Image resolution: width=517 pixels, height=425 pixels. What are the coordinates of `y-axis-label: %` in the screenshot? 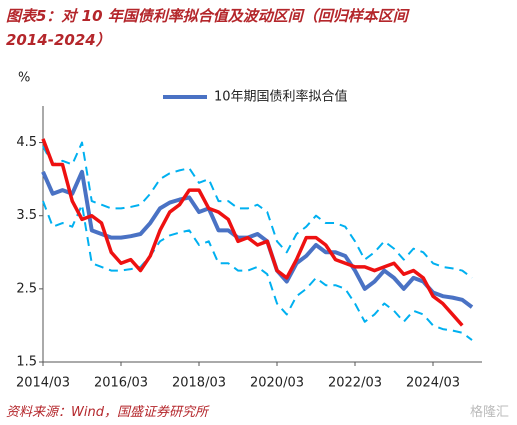 It's located at (24, 78).